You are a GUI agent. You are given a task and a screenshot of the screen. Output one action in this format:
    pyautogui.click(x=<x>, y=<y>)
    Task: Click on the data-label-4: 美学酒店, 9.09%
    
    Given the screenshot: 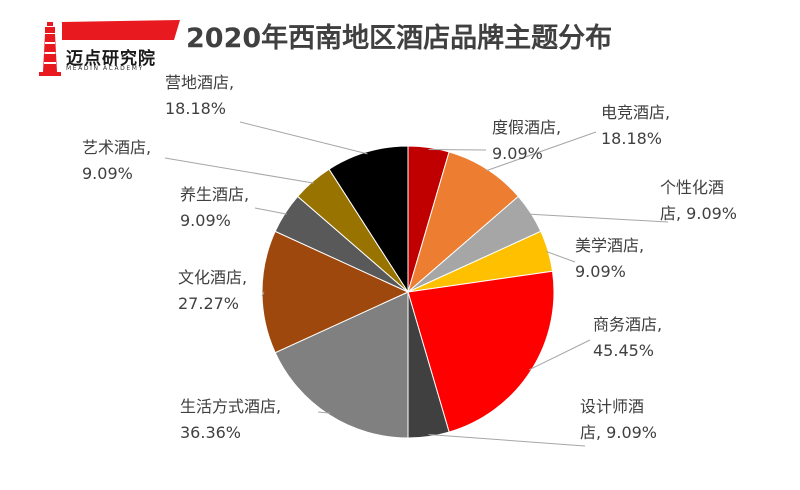 What is the action you would take?
    pyautogui.click(x=609, y=258)
    